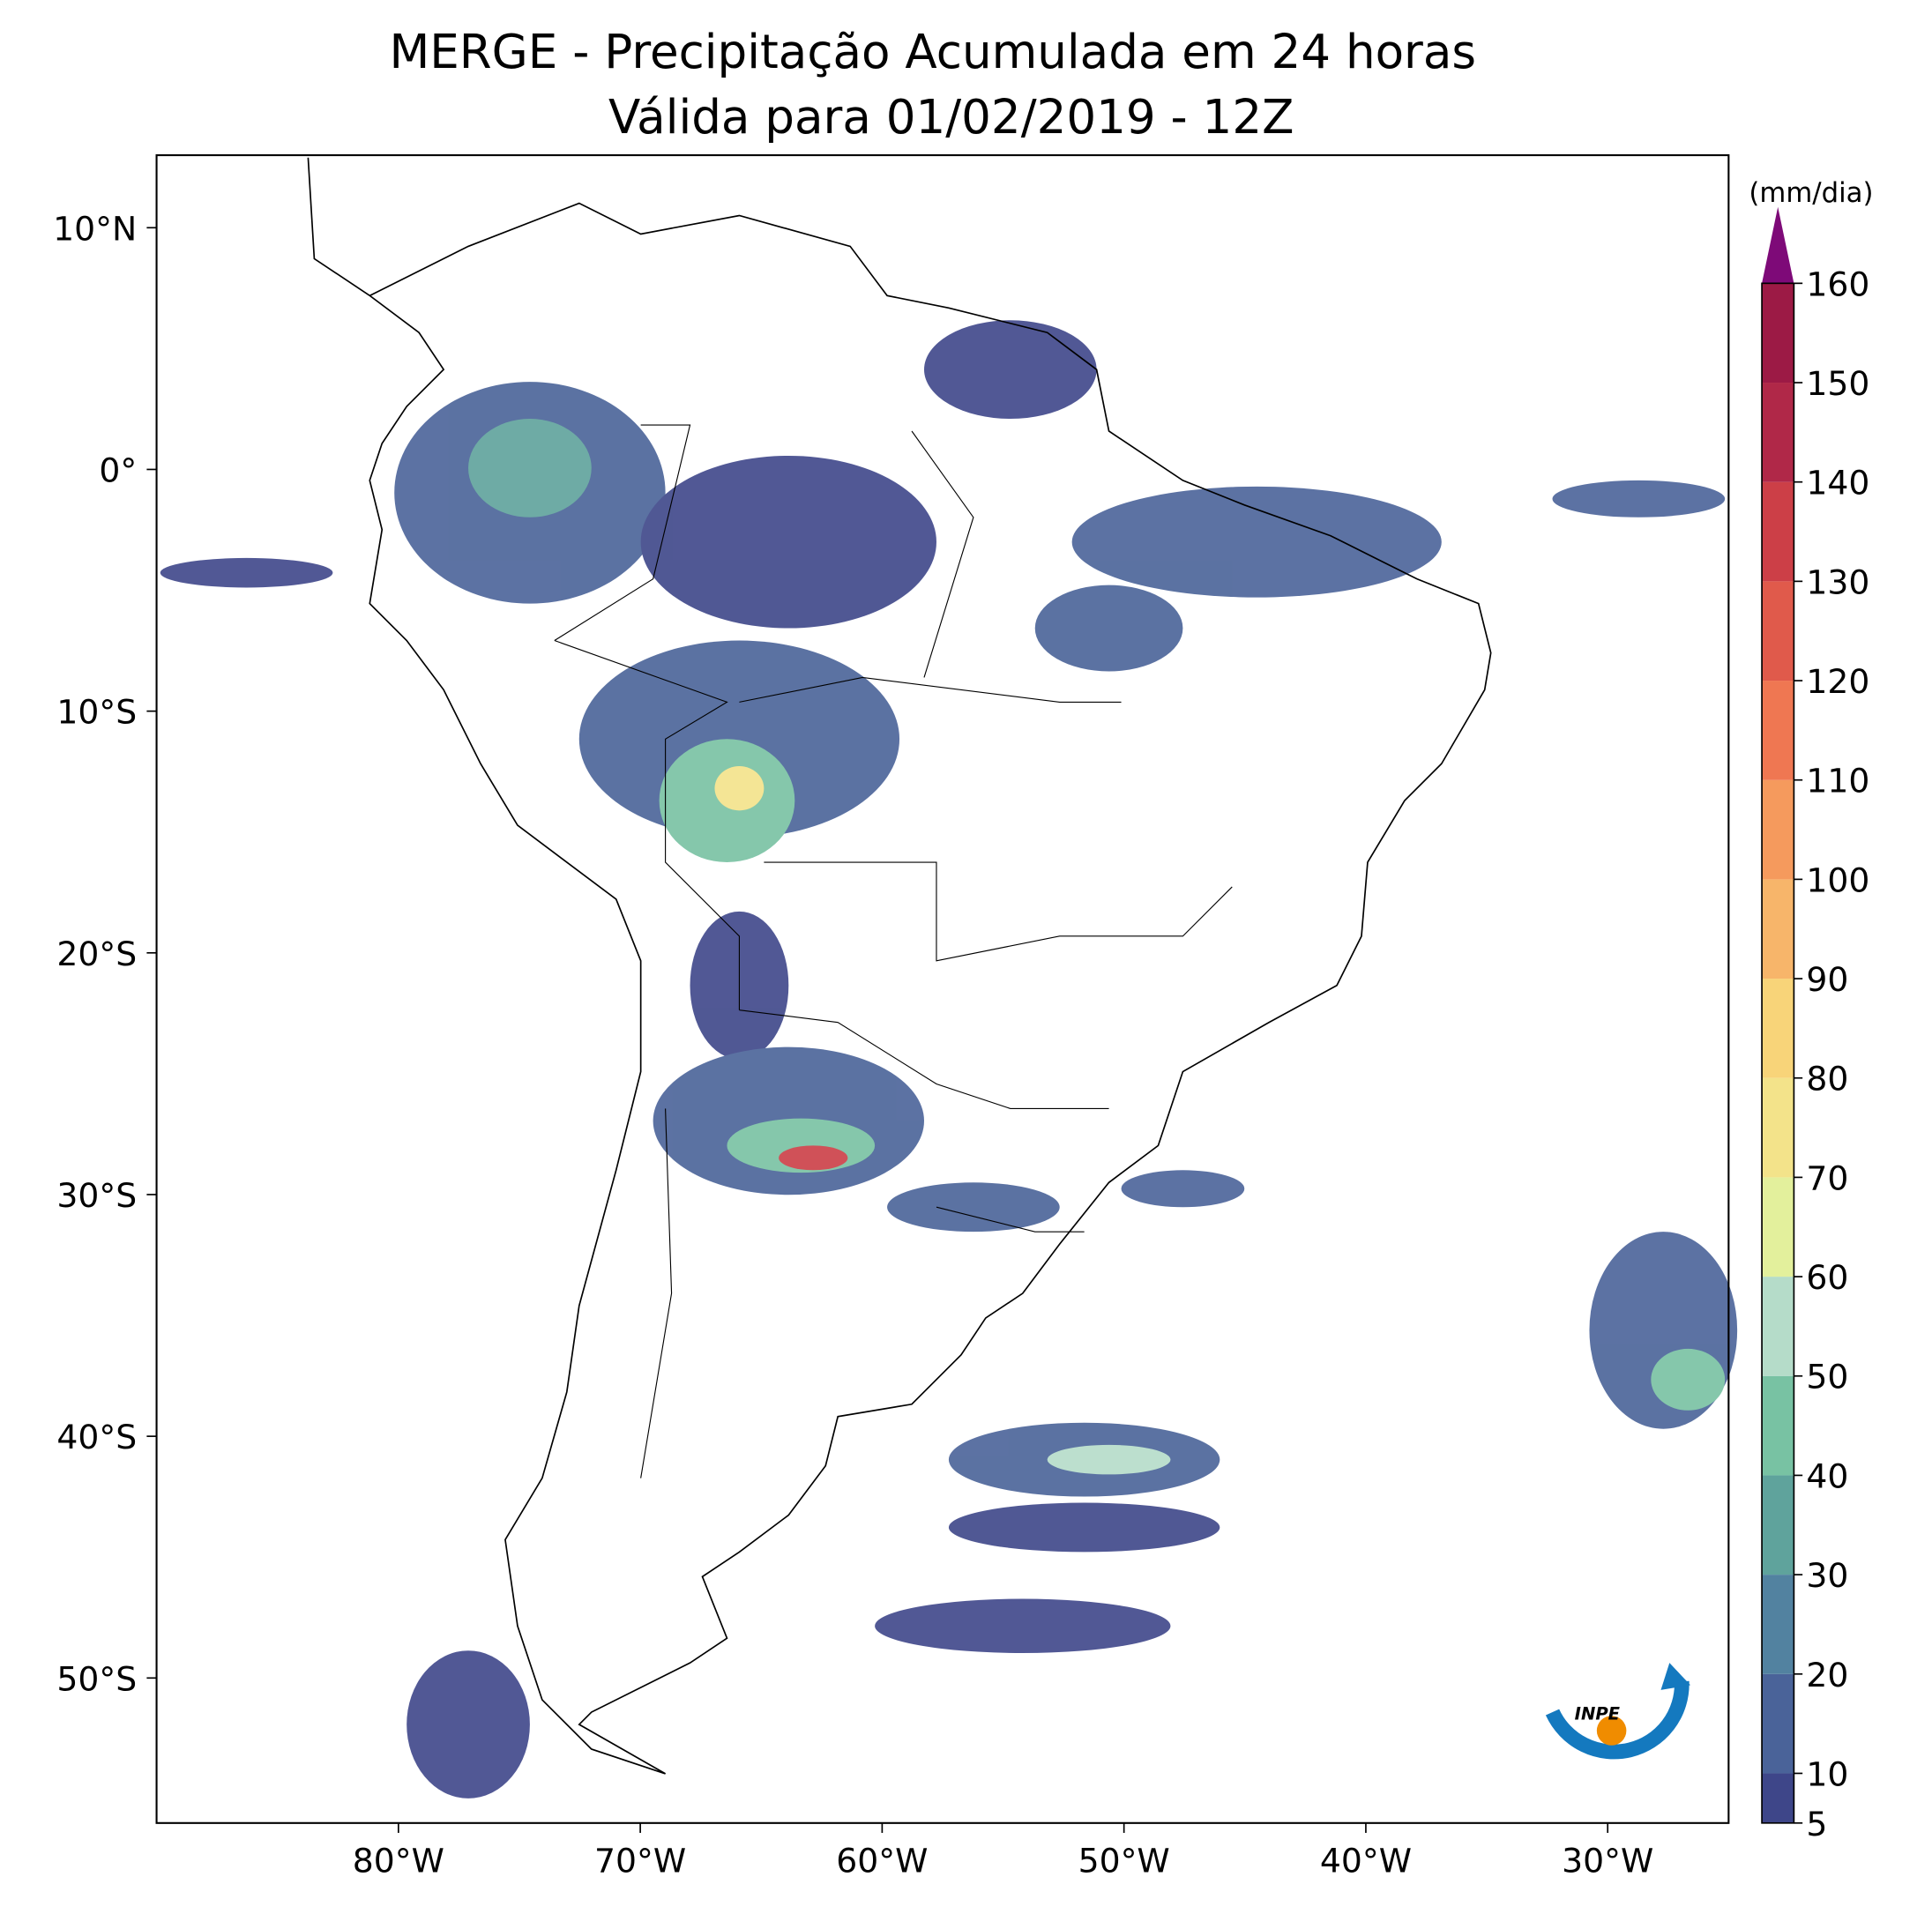 The width and height of the screenshot is (1932, 1914). I want to click on colorbar-tick-label: 70, so click(1827, 1177).